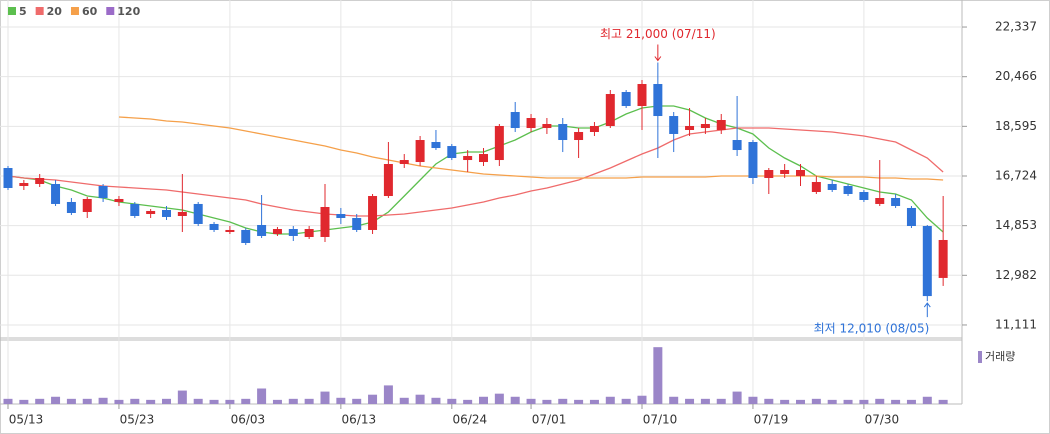 This screenshot has width=1050, height=434. Describe the element at coordinates (1016, 275) in the screenshot. I see `y-tick-label: 12,982` at that location.